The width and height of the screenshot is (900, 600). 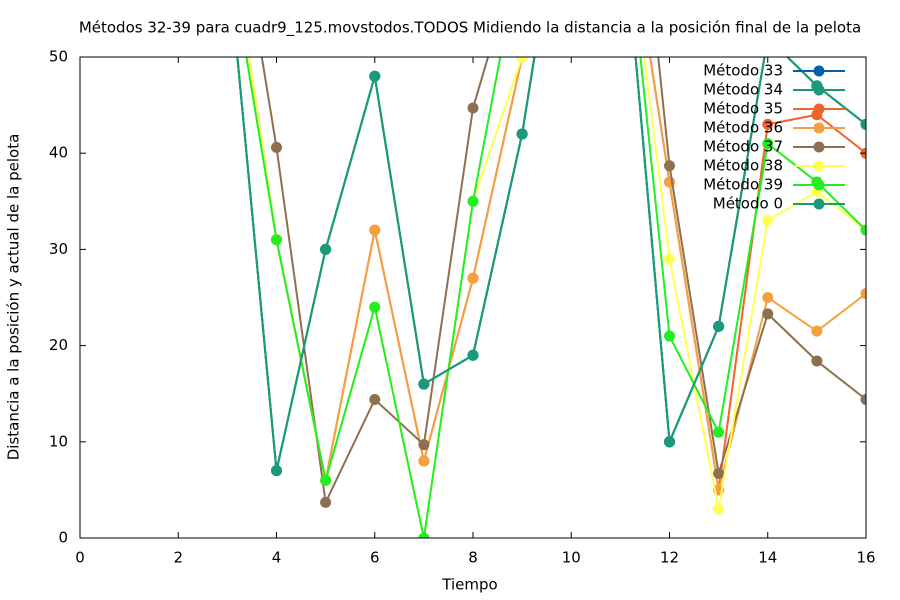 What do you see at coordinates (865, 558) in the screenshot?
I see `x-tick-label: 16` at bounding box center [865, 558].